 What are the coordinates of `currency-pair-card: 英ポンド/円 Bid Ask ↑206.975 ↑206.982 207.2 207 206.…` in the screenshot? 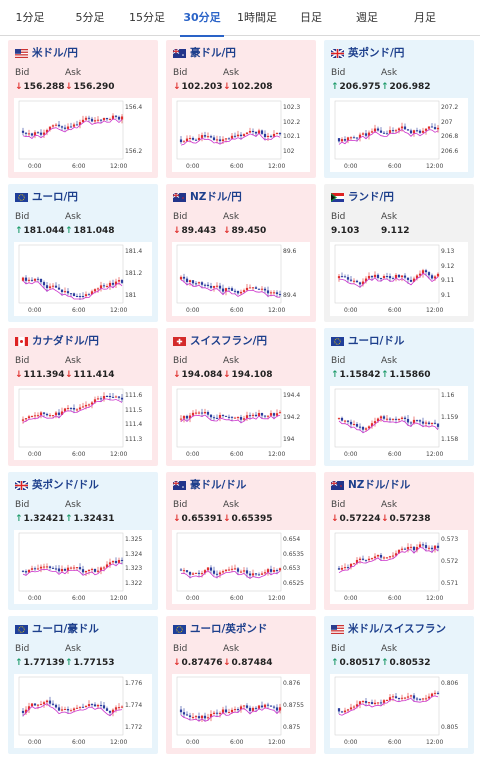 It's located at (399, 109).